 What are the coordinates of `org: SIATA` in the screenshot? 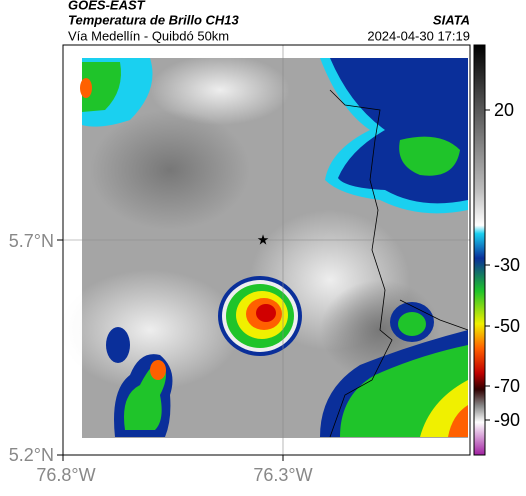 It's located at (451, 19).